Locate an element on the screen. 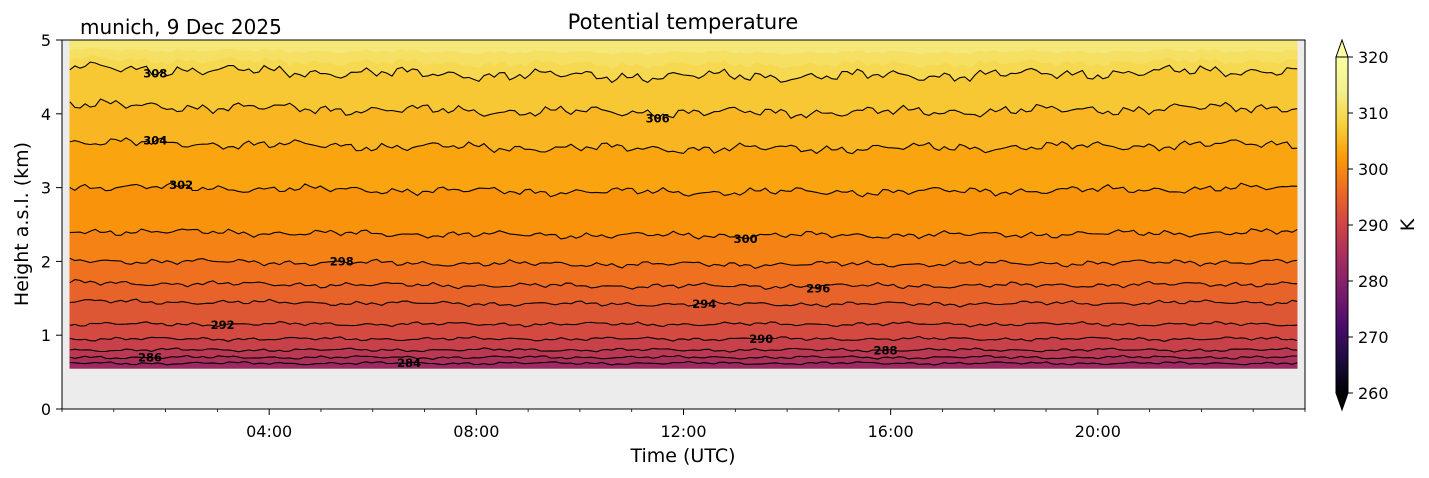 The height and width of the screenshot is (478, 1429). x-tick-label: 12:00 is located at coordinates (683, 431).